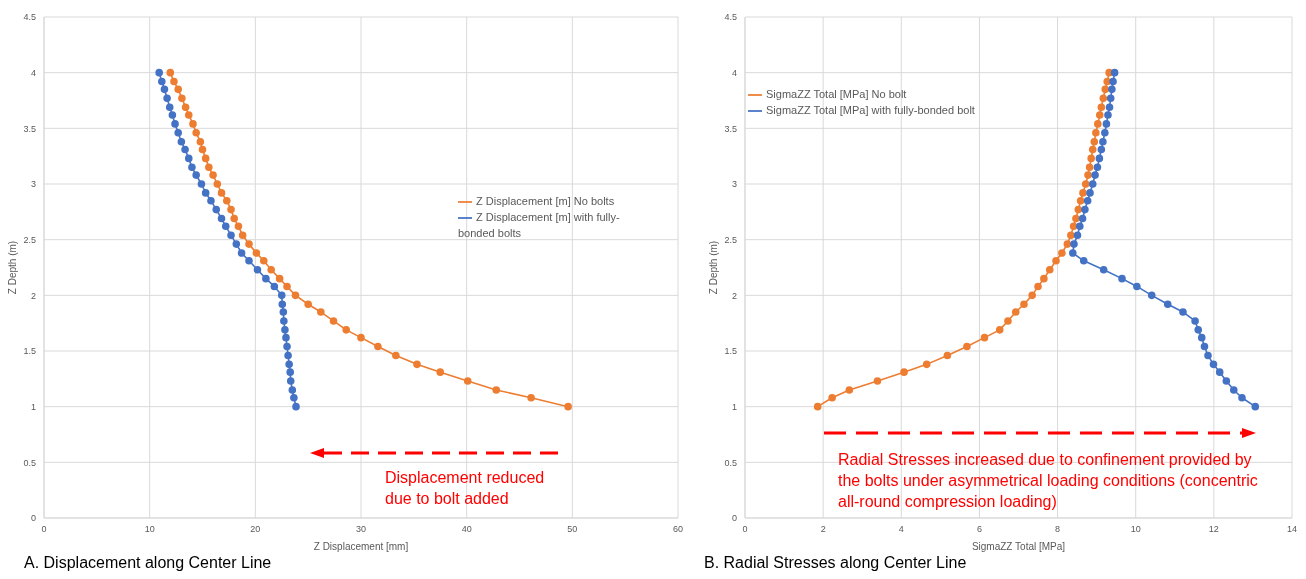 The image size is (1306, 579). I want to click on x-tick-label: 30, so click(361, 529).